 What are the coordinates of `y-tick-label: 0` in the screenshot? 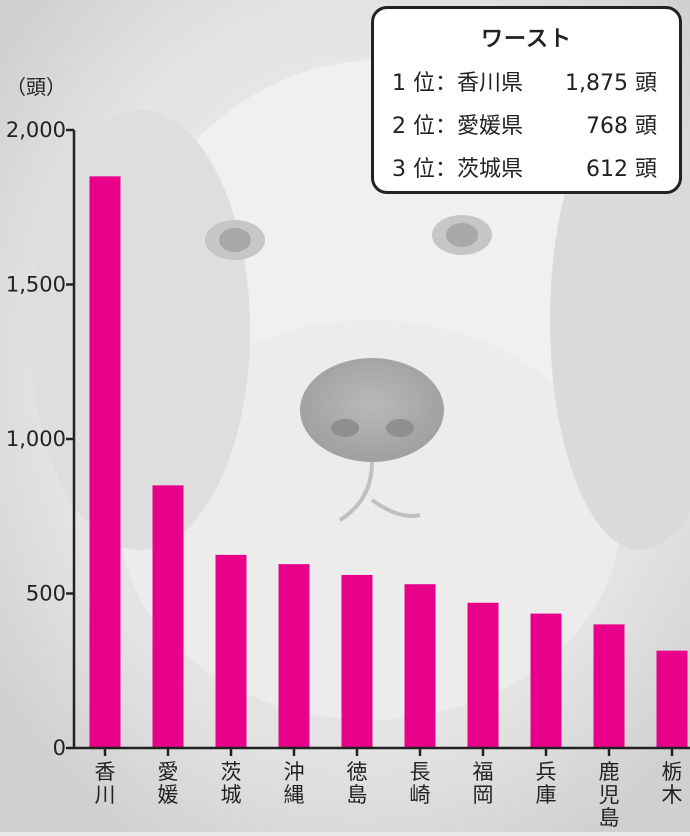 It's located at (59, 748).